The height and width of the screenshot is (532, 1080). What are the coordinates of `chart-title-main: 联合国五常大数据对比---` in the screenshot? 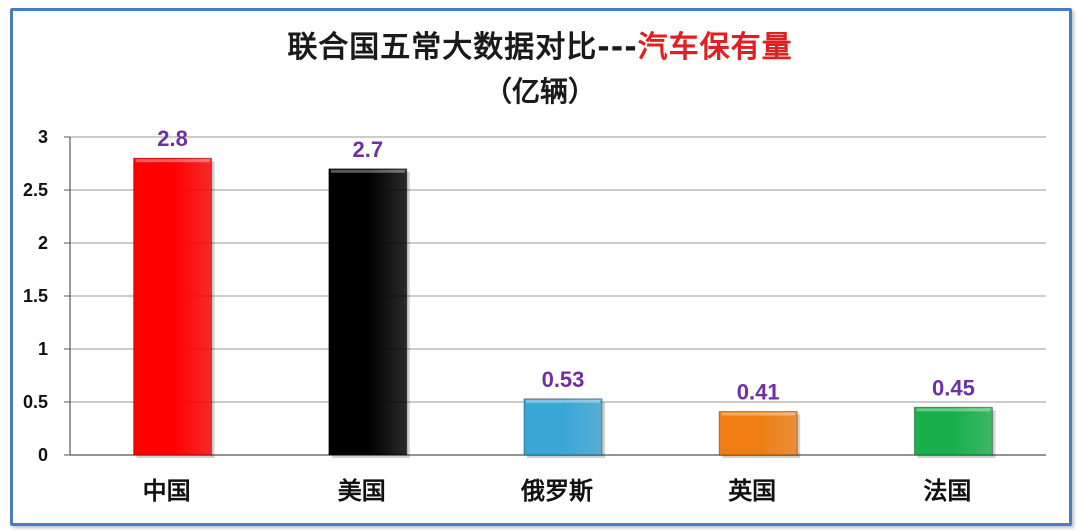 It's located at (462, 47).